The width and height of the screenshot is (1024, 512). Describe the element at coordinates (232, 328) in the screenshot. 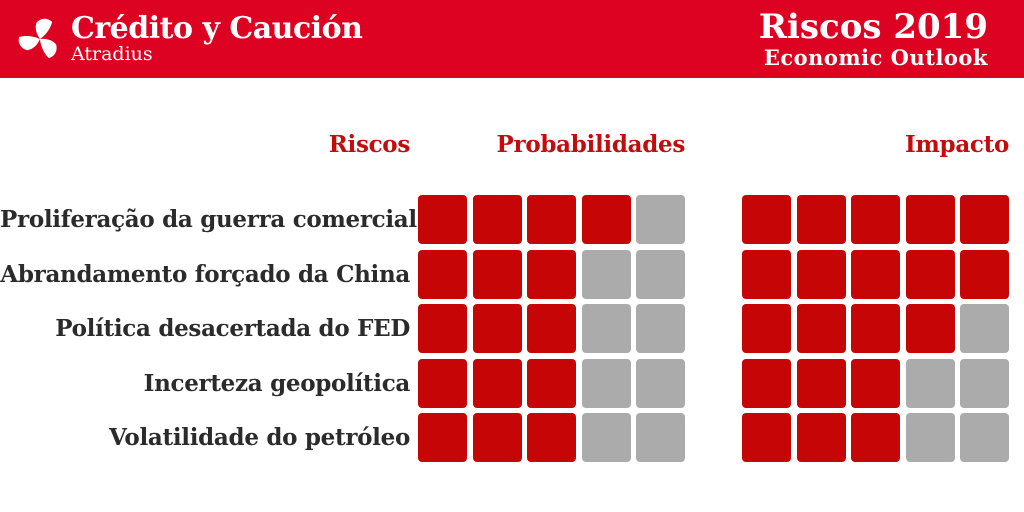

I see `risk-label: Política desacertada do FED` at that location.